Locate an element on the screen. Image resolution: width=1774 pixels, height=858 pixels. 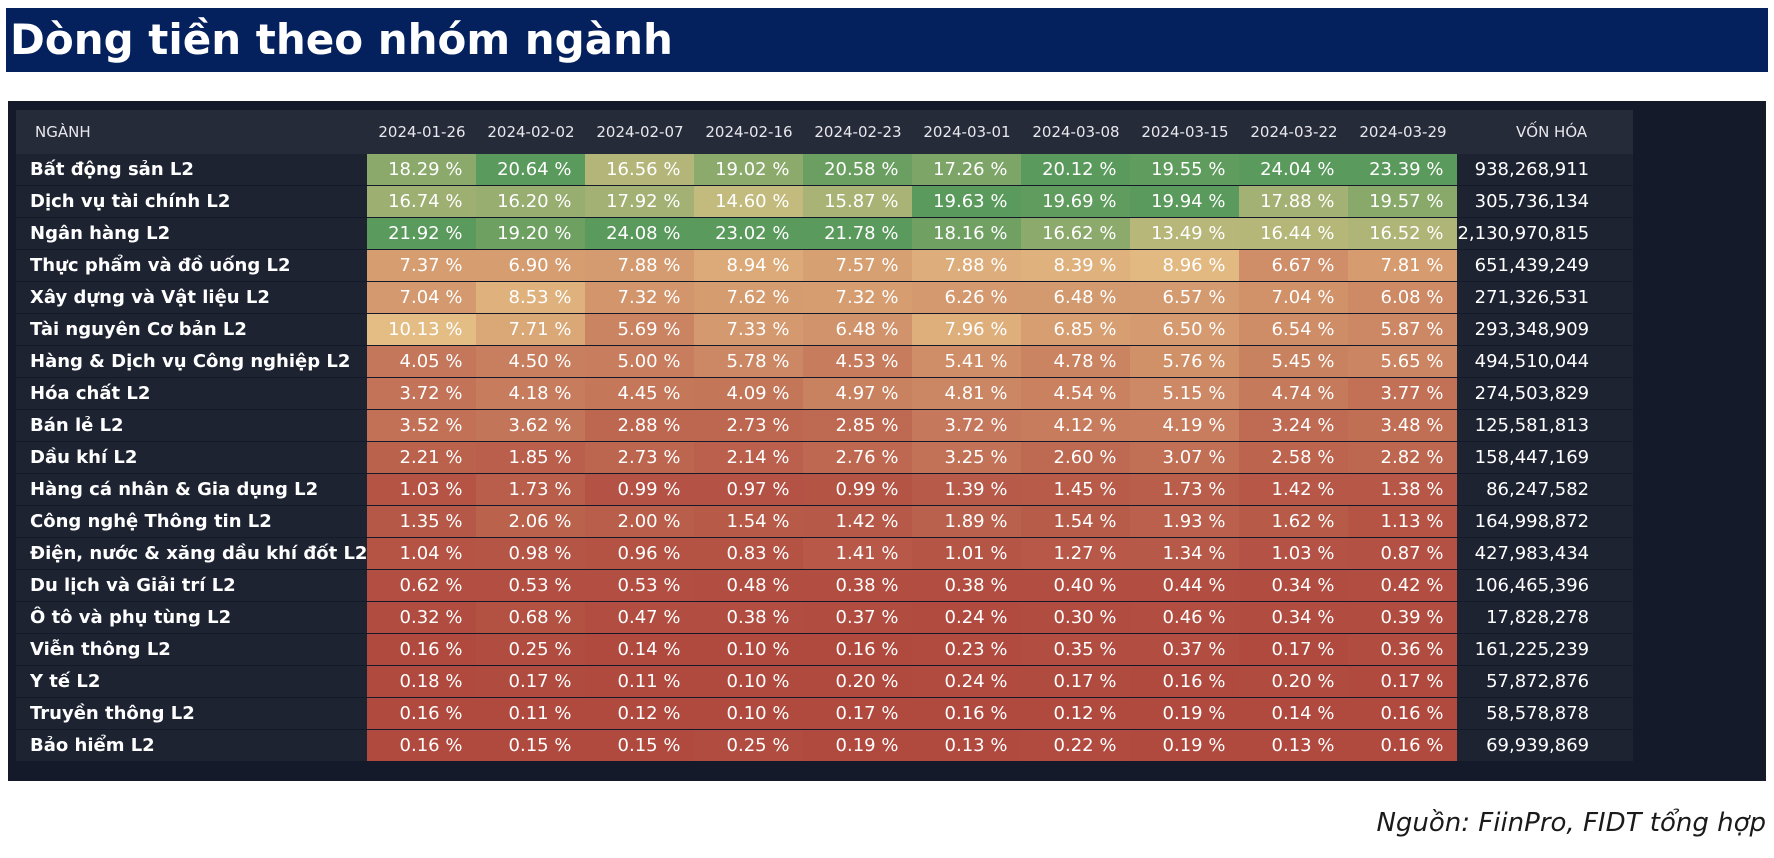
heat-cell: 0.53 % is located at coordinates (531, 585).